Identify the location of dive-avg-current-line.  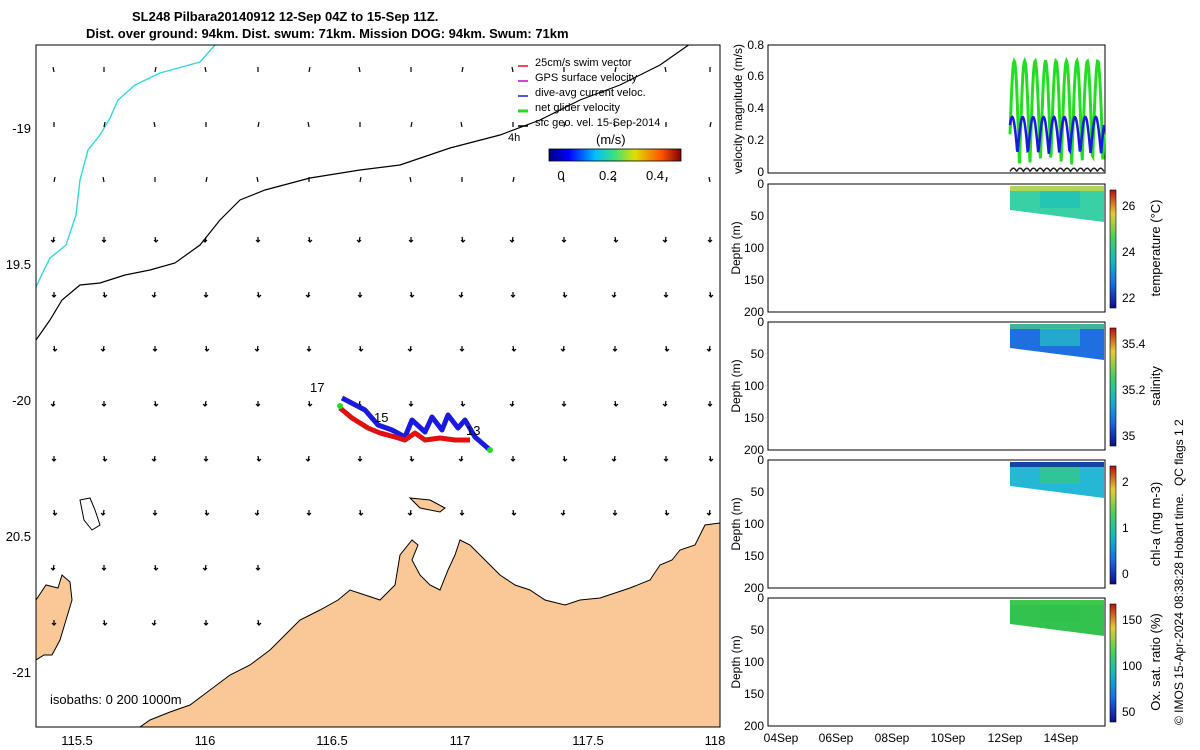
(1057, 135).